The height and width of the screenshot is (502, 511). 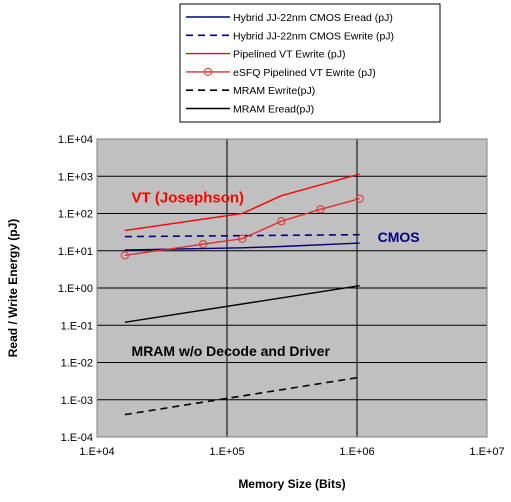 What do you see at coordinates (96, 452) in the screenshot?
I see `x-tick-label: 1.E+04` at bounding box center [96, 452].